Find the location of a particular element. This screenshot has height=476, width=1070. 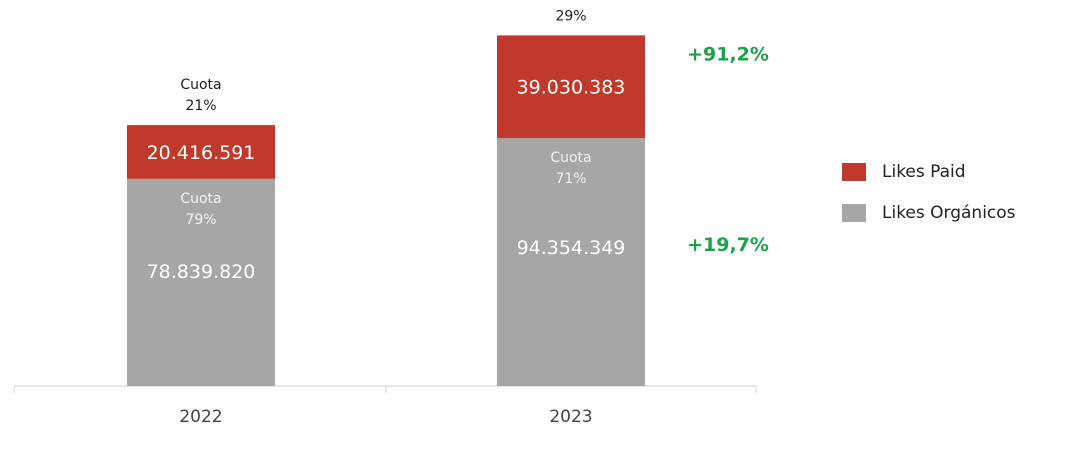

growth-label-paid: +91,2% is located at coordinates (728, 54).